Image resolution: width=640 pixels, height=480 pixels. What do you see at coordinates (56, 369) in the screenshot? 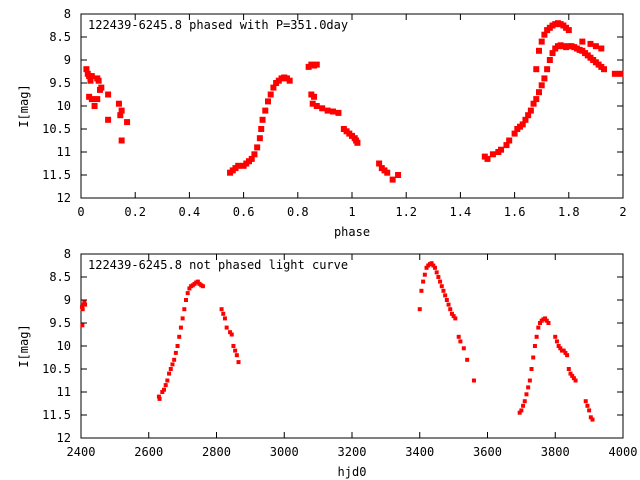
I see `y-tick-label: 10.5` at bounding box center [56, 369].